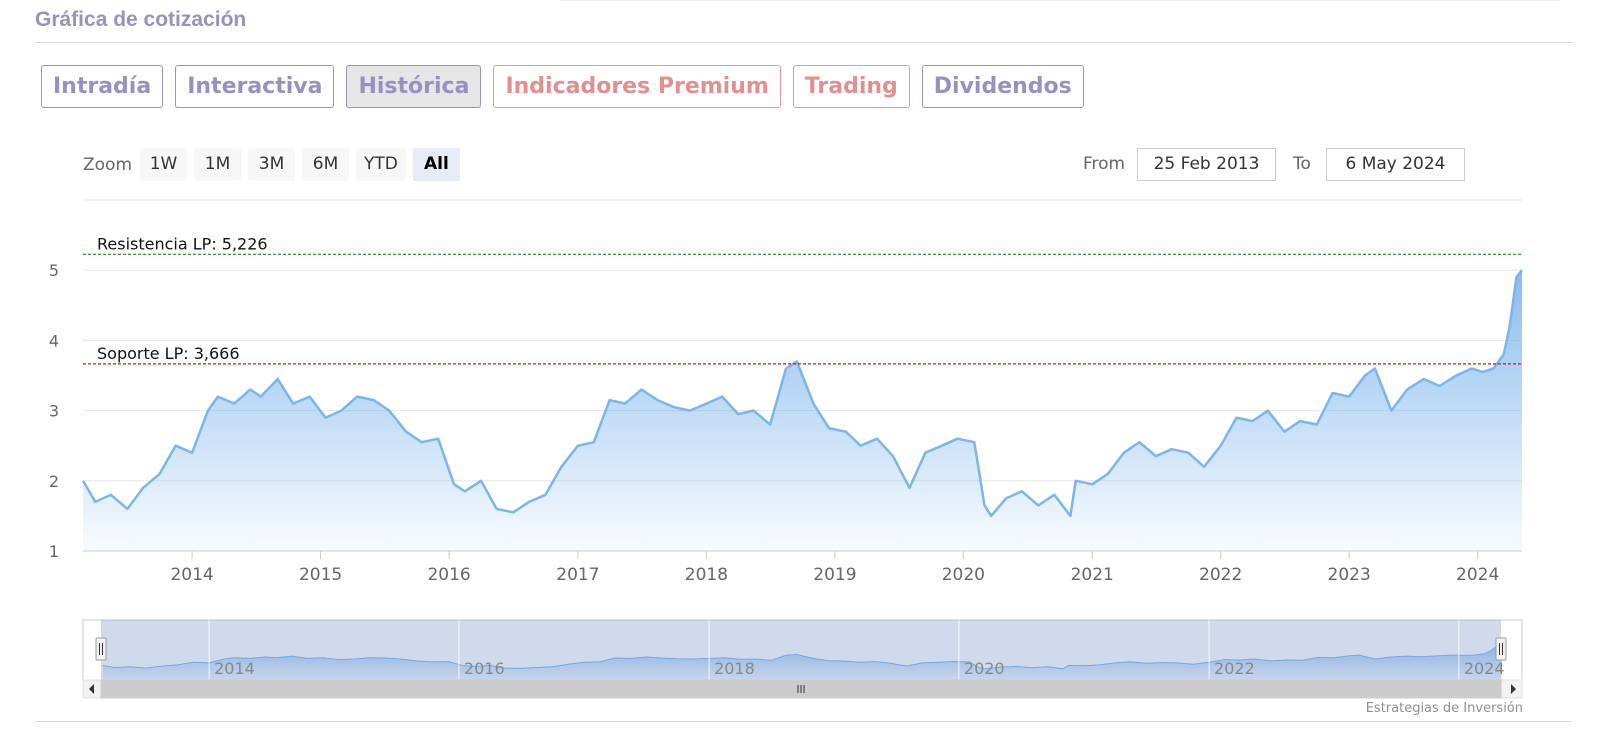 The image size is (1603, 749). Describe the element at coordinates (984, 668) in the screenshot. I see `navigator-label: 2020` at that location.